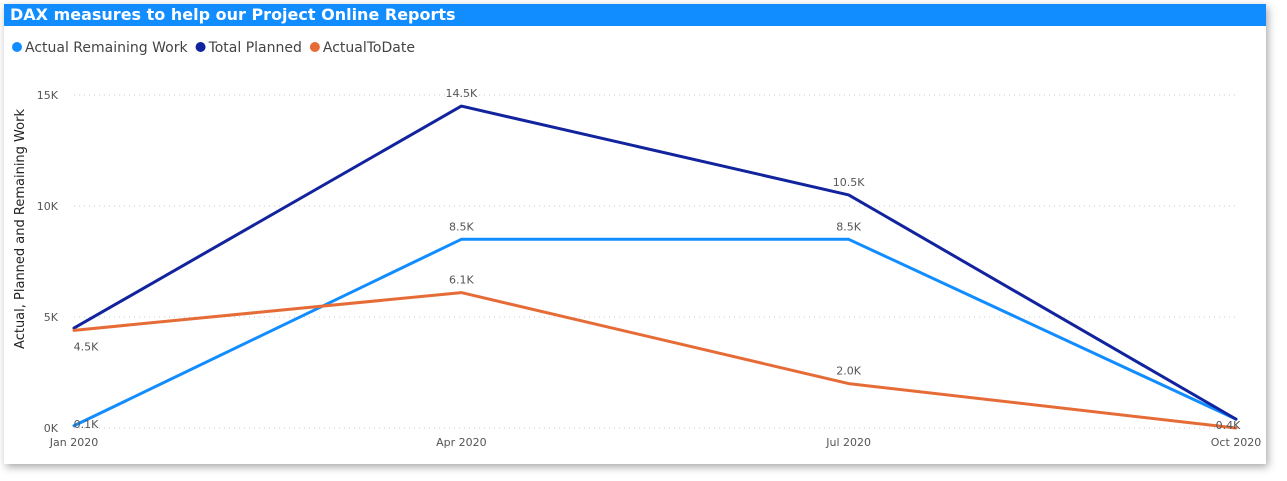 The width and height of the screenshot is (1287, 481). What do you see at coordinates (51, 428) in the screenshot?
I see `y-tick-0: 0K` at bounding box center [51, 428].